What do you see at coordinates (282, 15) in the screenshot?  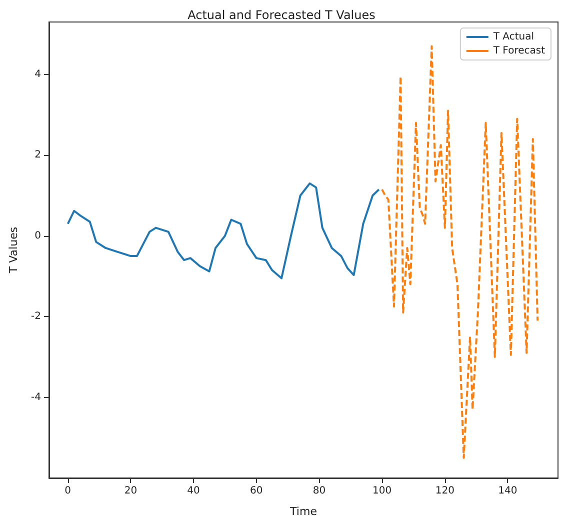 I see `chart-title: Actual and Forecasted T Values` at bounding box center [282, 15].